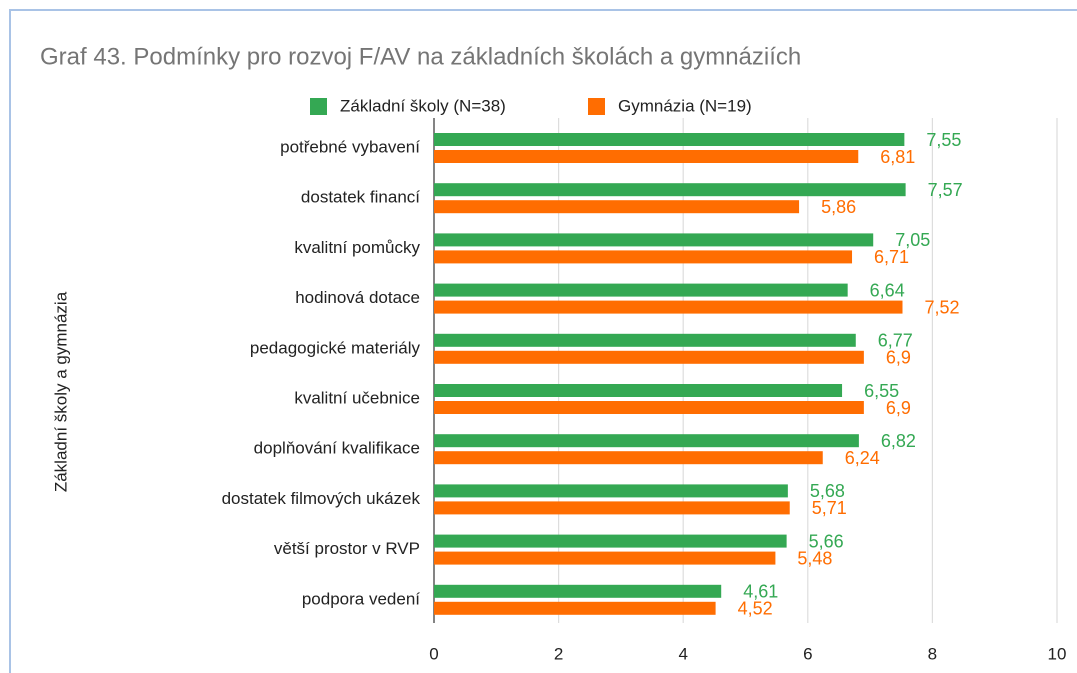 The width and height of the screenshot is (1077, 673). What do you see at coordinates (941, 307) in the screenshot?
I see `data-label: 7,52` at bounding box center [941, 307].